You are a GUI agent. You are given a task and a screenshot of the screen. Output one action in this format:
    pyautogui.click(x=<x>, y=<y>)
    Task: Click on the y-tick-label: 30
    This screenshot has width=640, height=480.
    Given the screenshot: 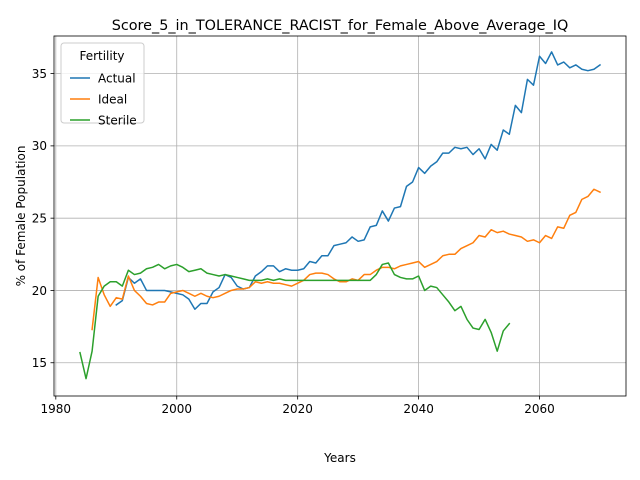 What is the action you would take?
    pyautogui.click(x=39, y=146)
    